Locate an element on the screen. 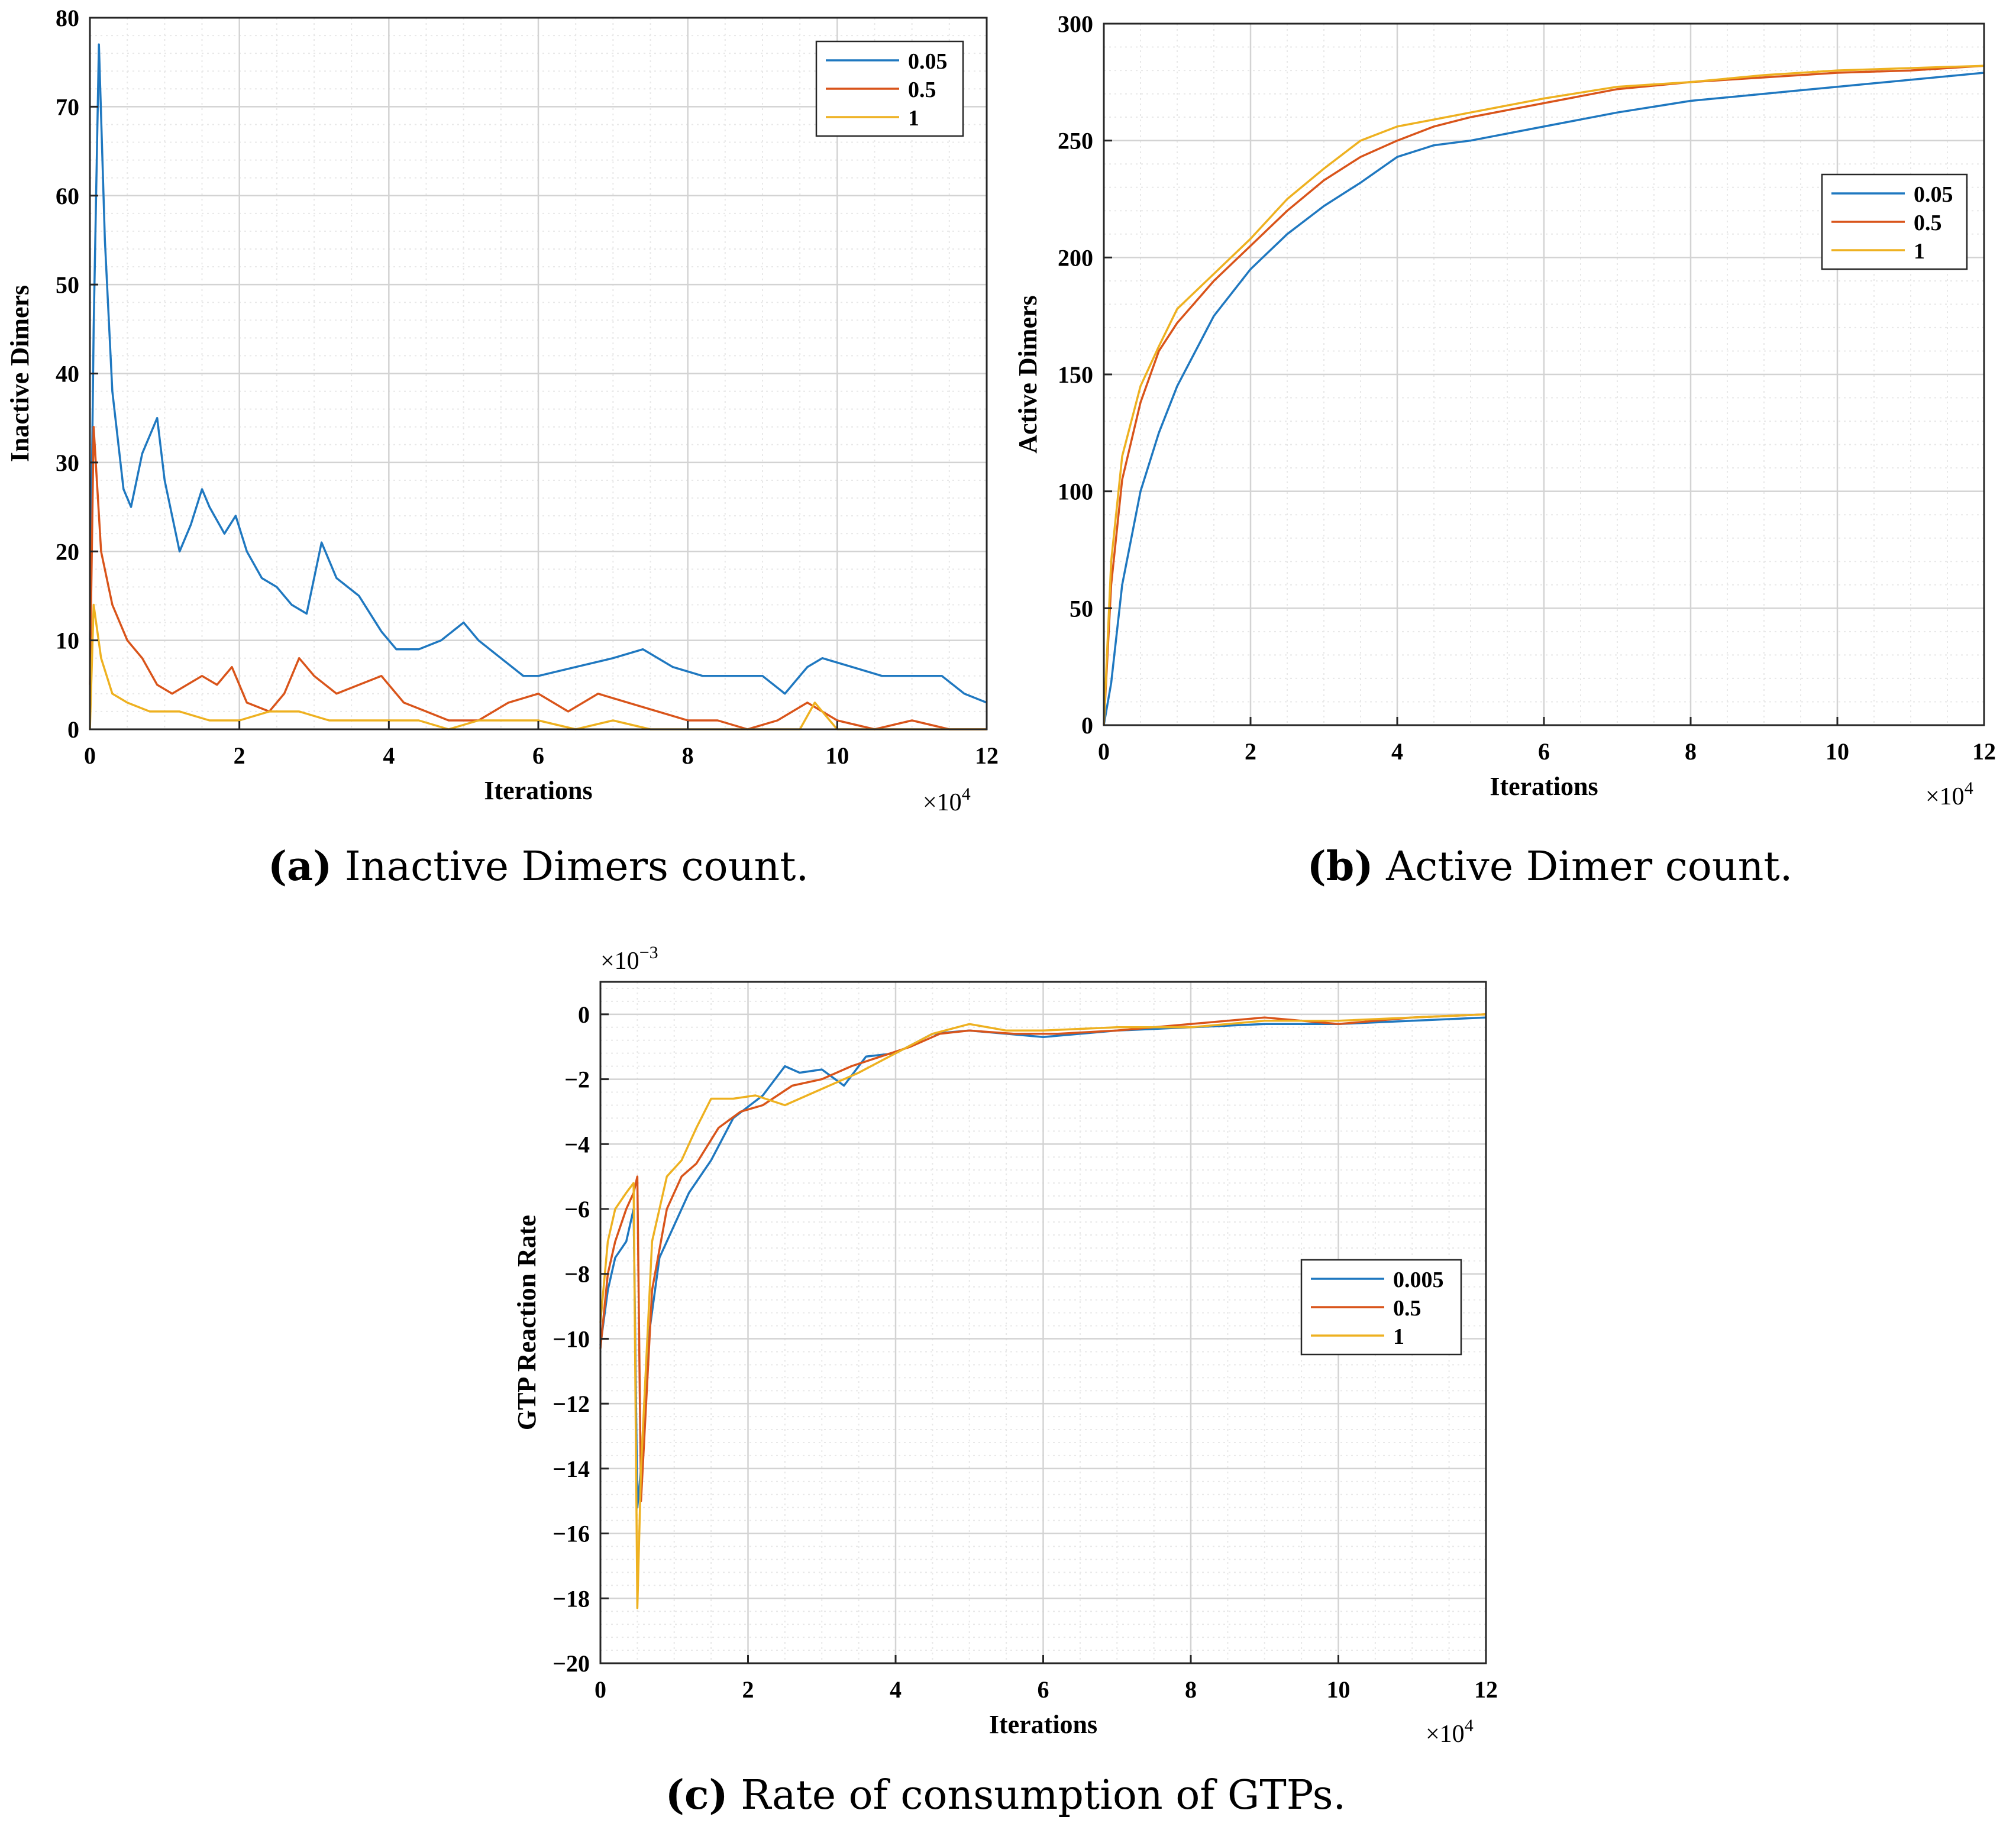 The image size is (2016, 1833). y-exponent: ×10⁻³ is located at coordinates (629, 959).